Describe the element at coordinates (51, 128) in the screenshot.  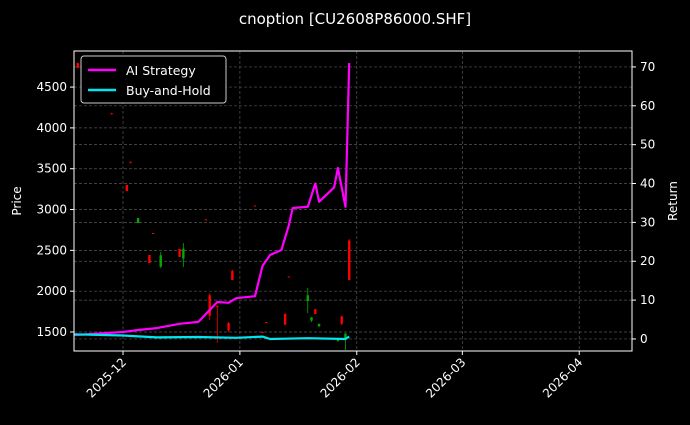
I see `y-tick-label: 4000` at that location.